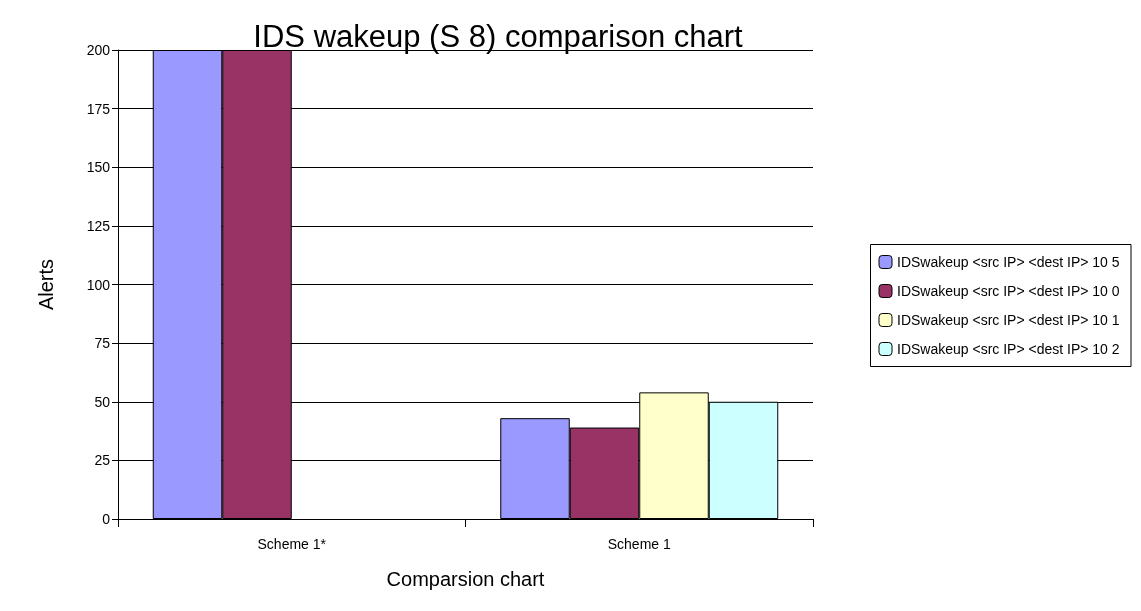 Image resolution: width=1141 pixels, height=611 pixels. Describe the element at coordinates (1008, 320) in the screenshot. I see `legend-label: IDSwakeup <src IP> <dest IP> 10 1` at that location.